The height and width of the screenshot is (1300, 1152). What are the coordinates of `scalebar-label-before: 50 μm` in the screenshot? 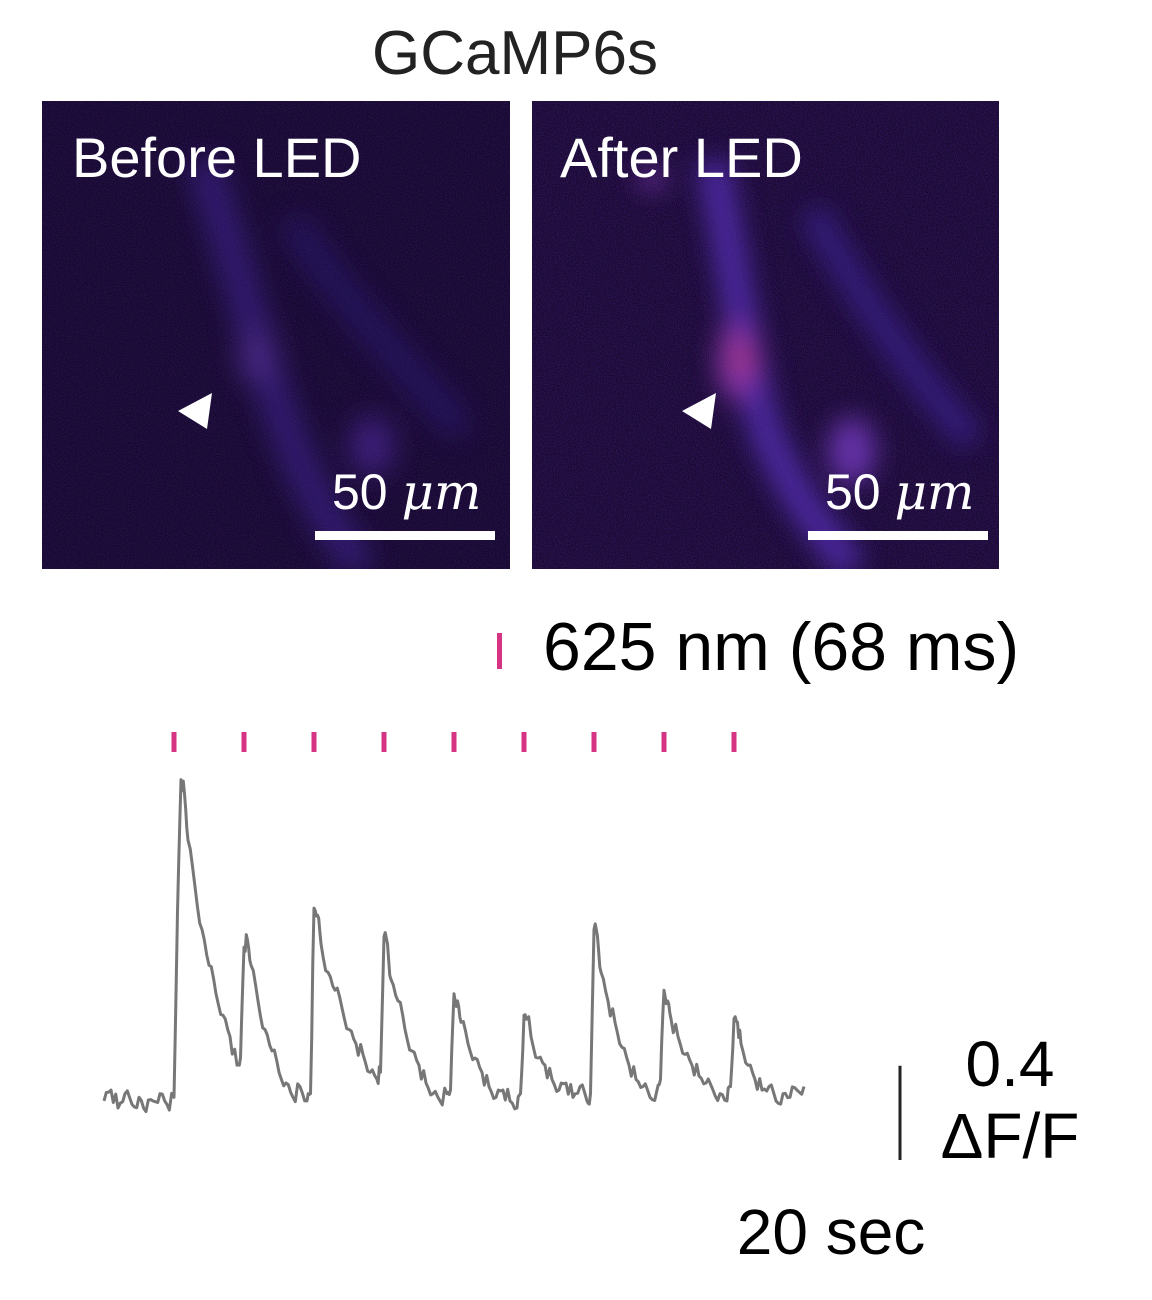 It's located at (407, 492).